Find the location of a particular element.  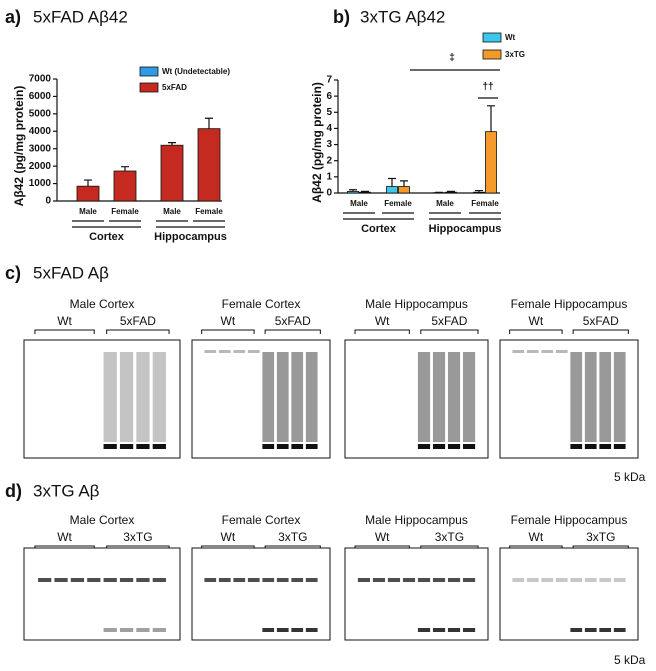

y-tick-label: 5 is located at coordinates (329, 112).